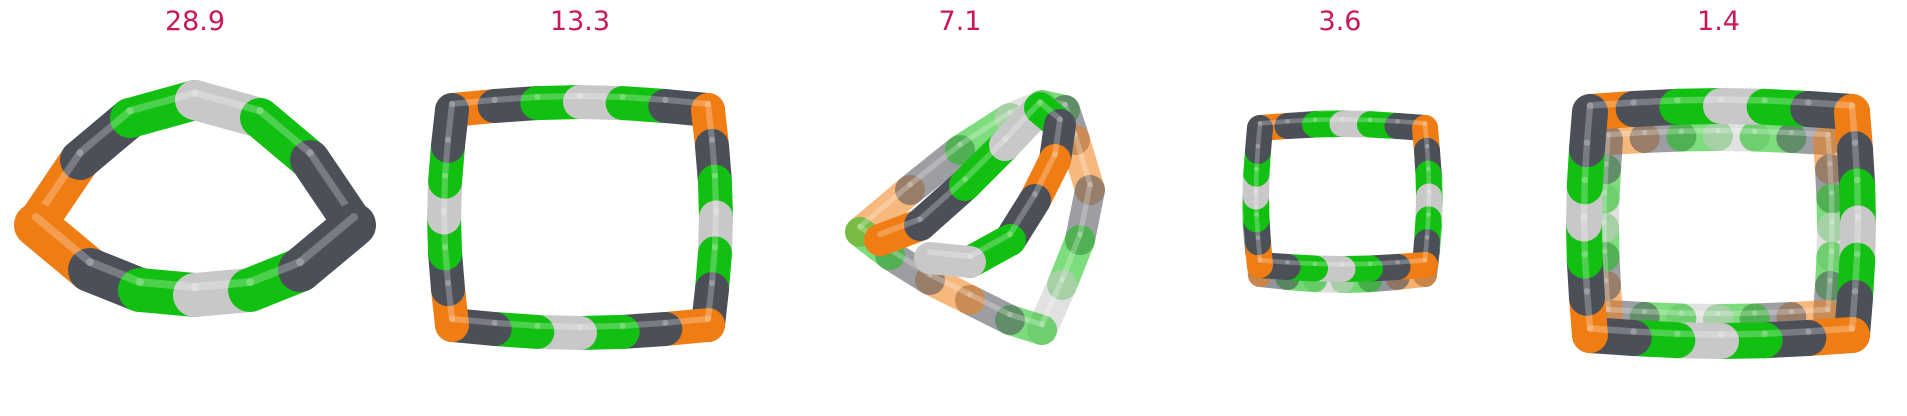 Image resolution: width=1907 pixels, height=416 pixels. What do you see at coordinates (195, 198) in the screenshot?
I see `panel-1-ring` at bounding box center [195, 198].